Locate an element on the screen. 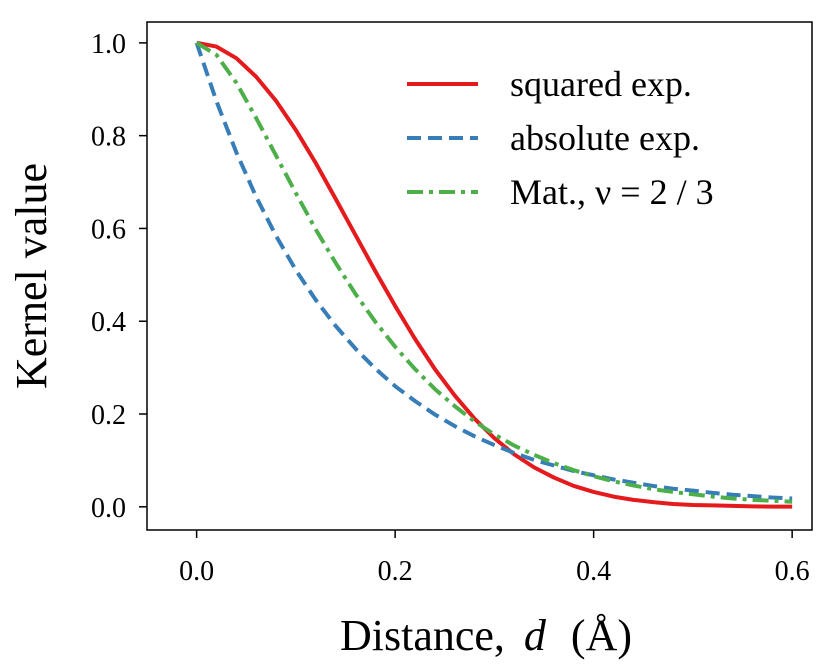 Image resolution: width=834 pixels, height=666 pixels. x-axis-title: Distance, d (Å) is located at coordinates (486, 635).